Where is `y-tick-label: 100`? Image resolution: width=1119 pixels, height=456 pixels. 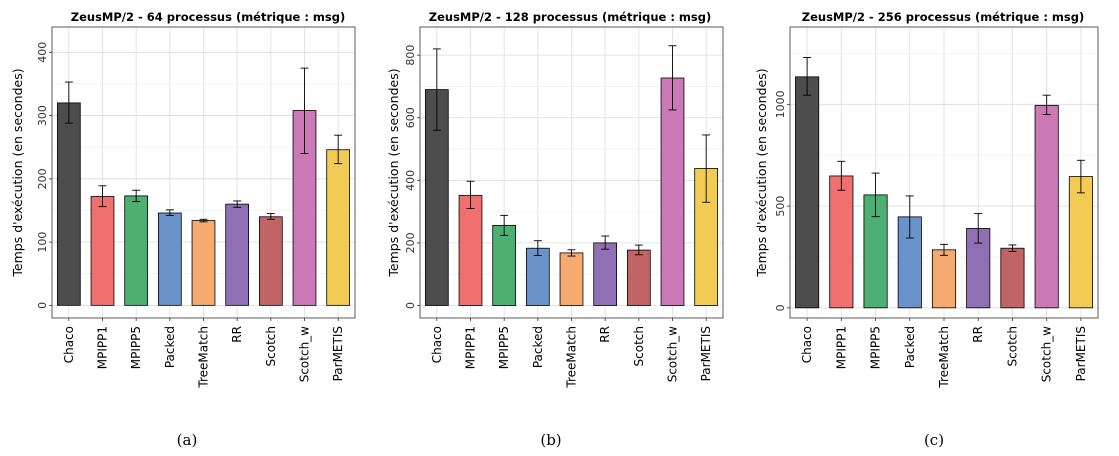
y-tick-label: 100 is located at coordinates (42, 242).